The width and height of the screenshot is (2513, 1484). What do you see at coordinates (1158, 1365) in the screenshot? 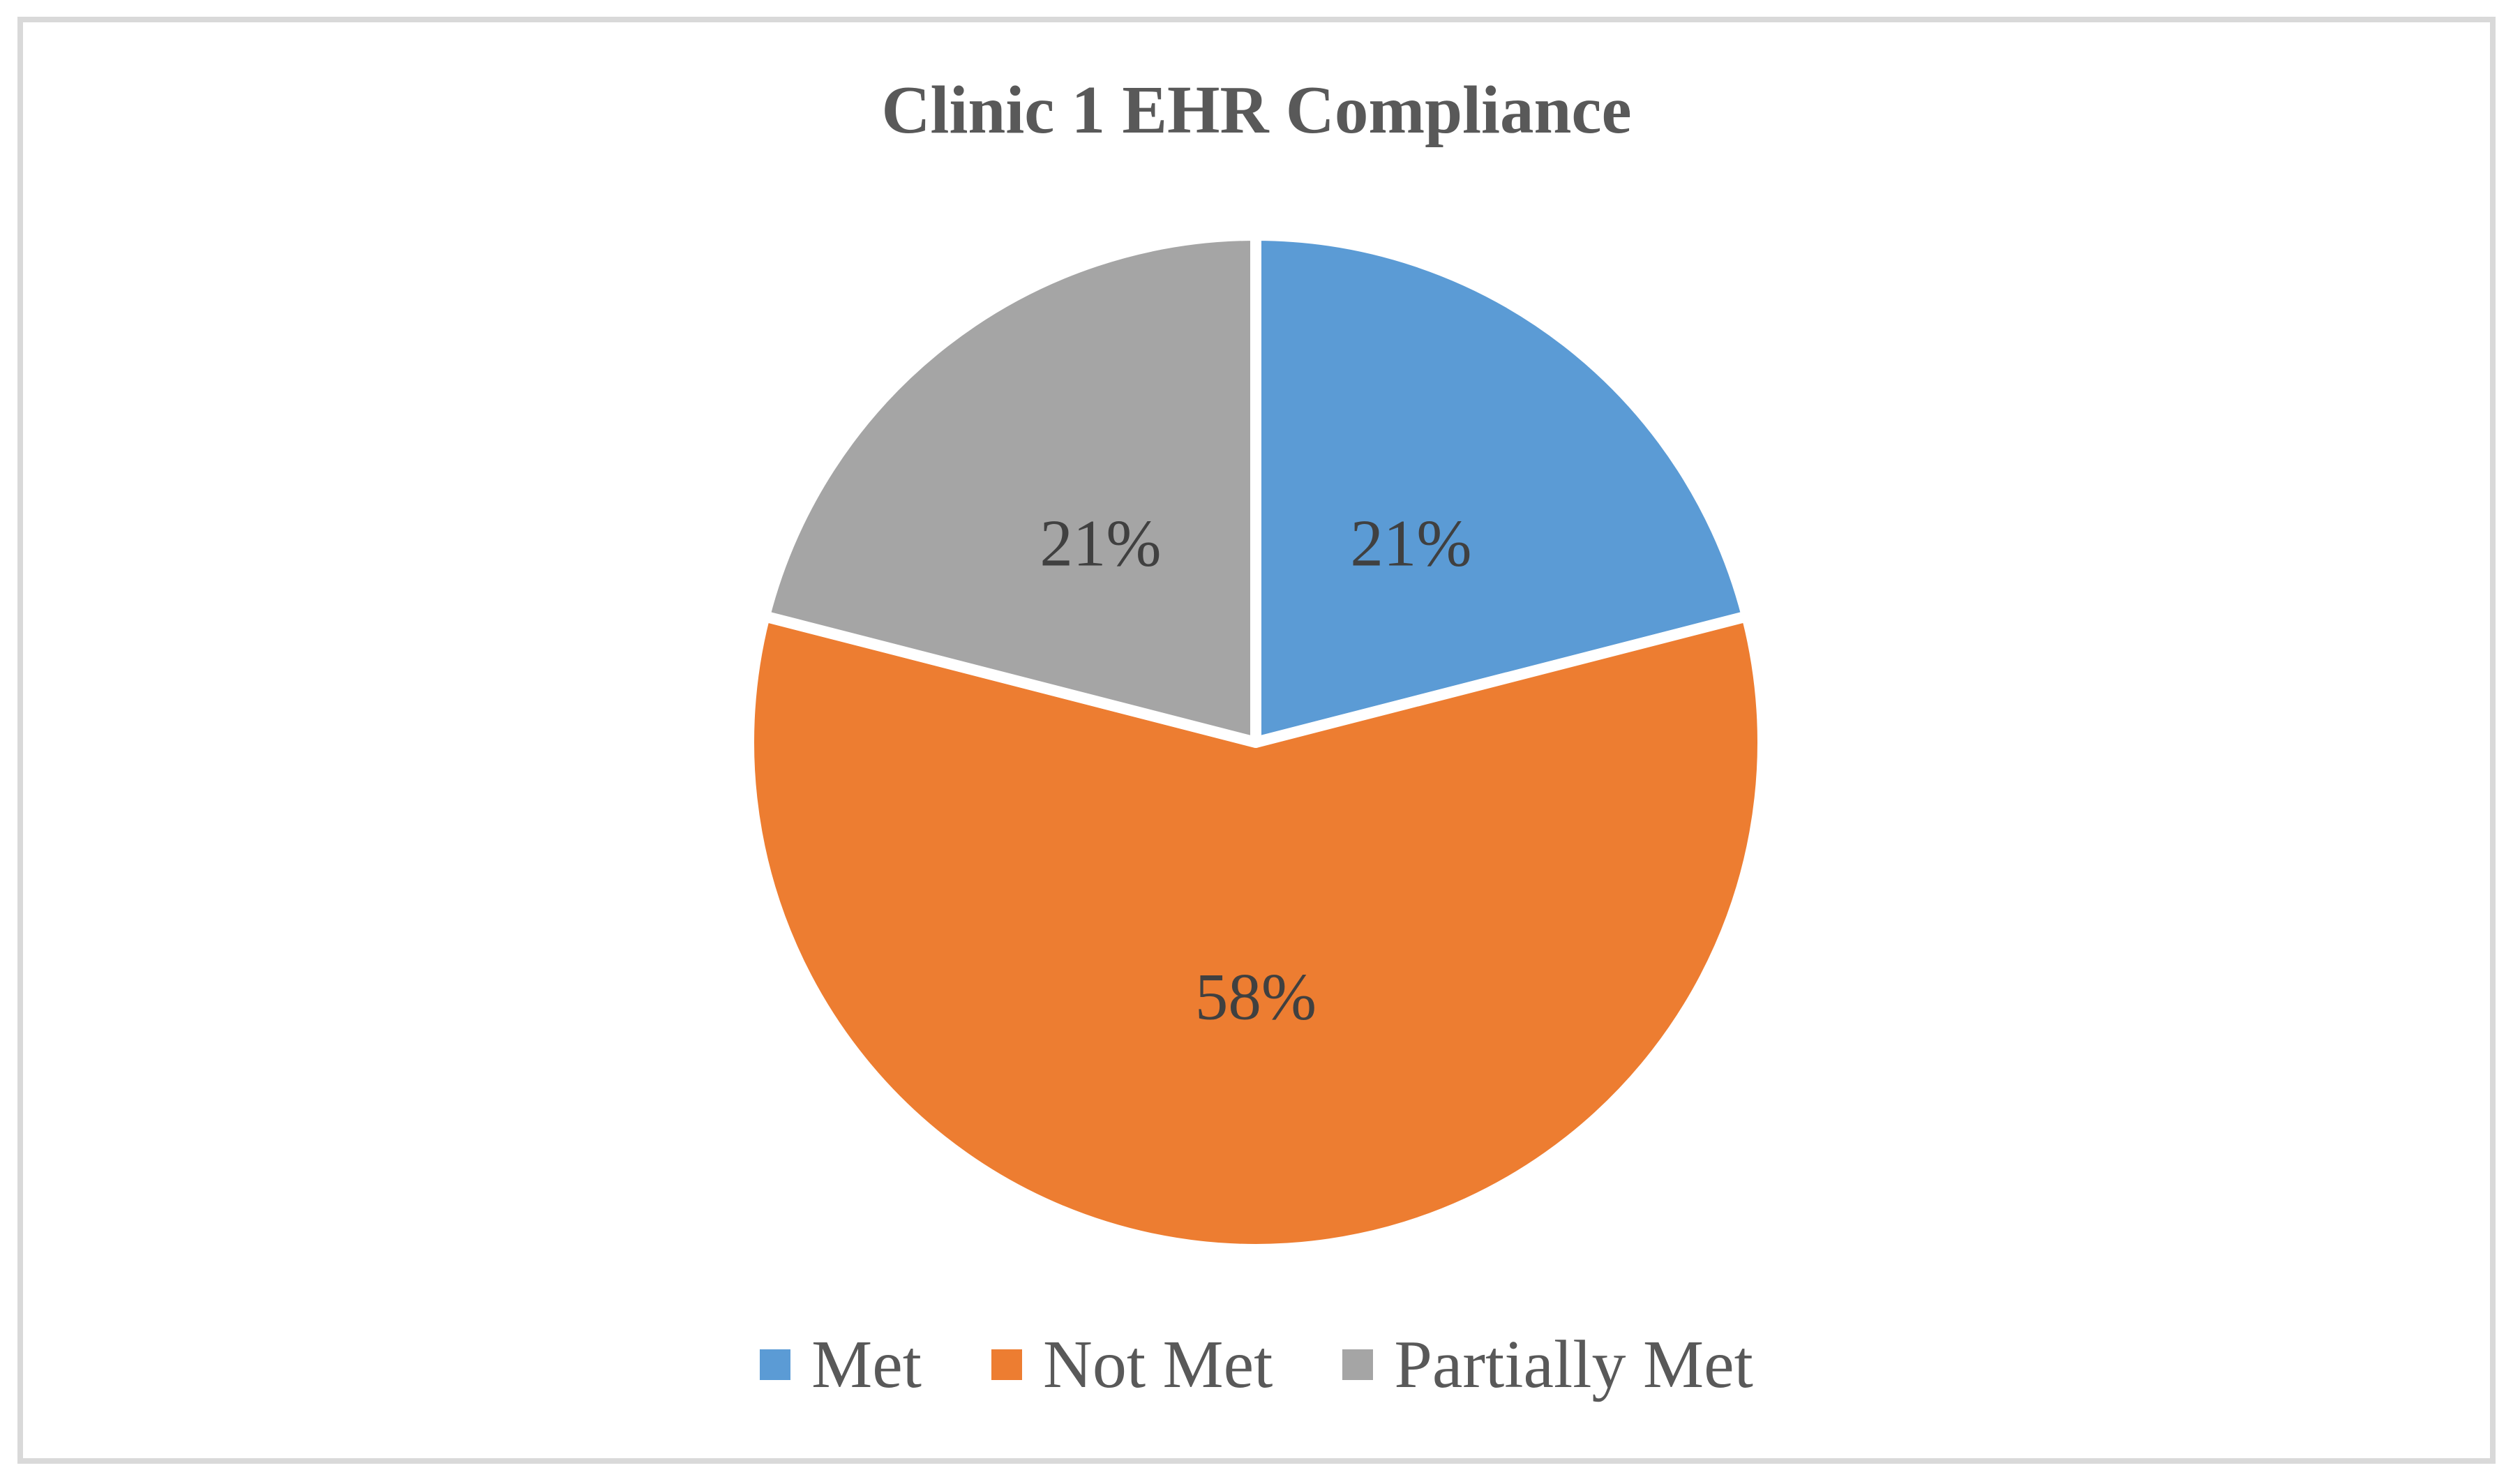
I see `legend-label-not-met: Not Met` at bounding box center [1158, 1365].